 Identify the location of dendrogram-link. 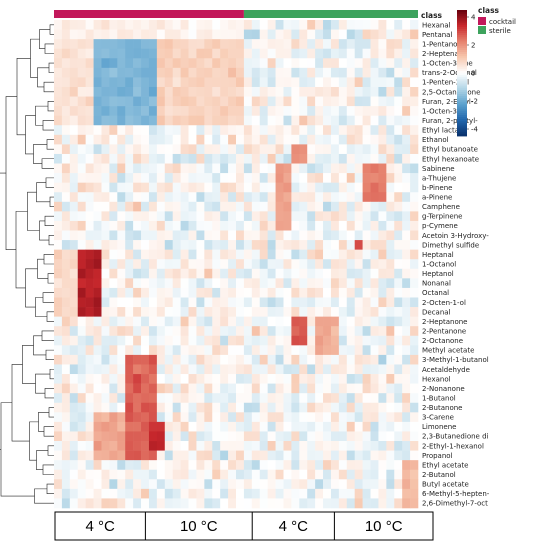
(47, 163).